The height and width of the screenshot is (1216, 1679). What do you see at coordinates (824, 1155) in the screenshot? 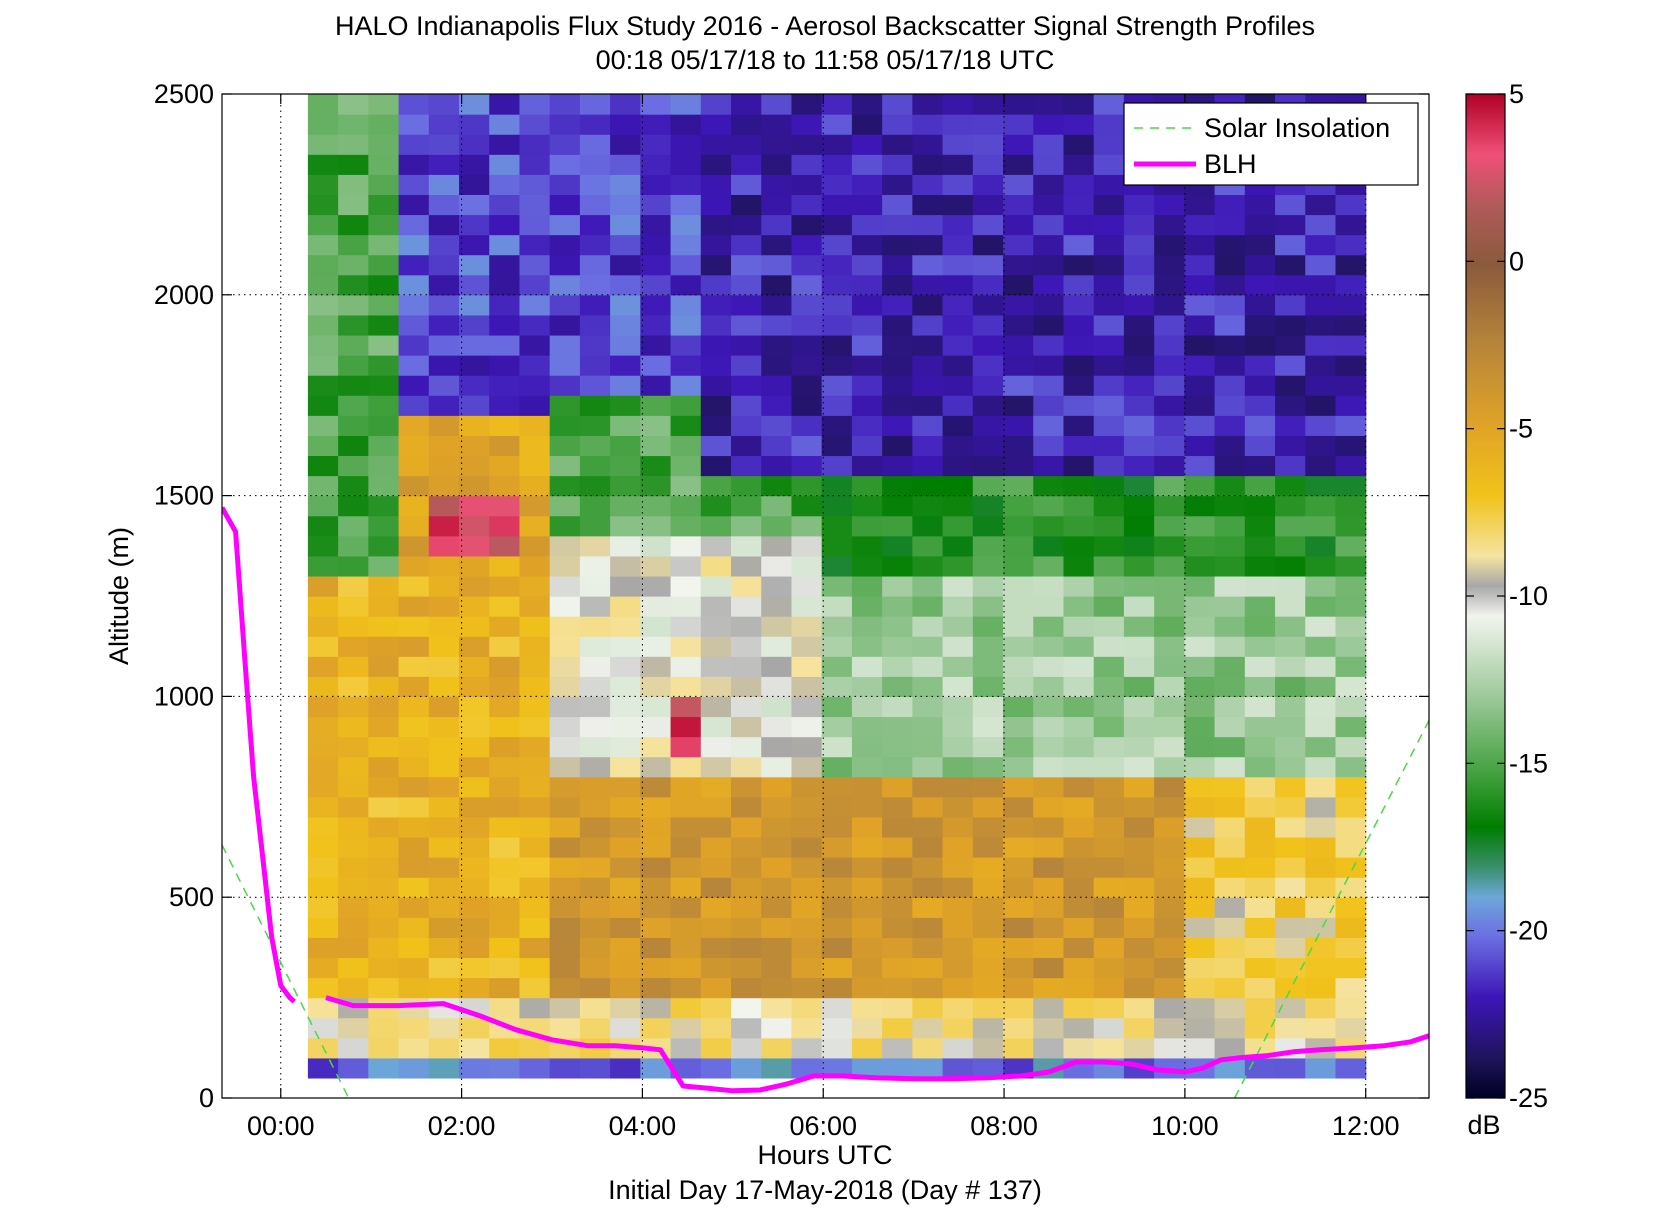
I see `x-axis-label: Hours UTC` at bounding box center [824, 1155].